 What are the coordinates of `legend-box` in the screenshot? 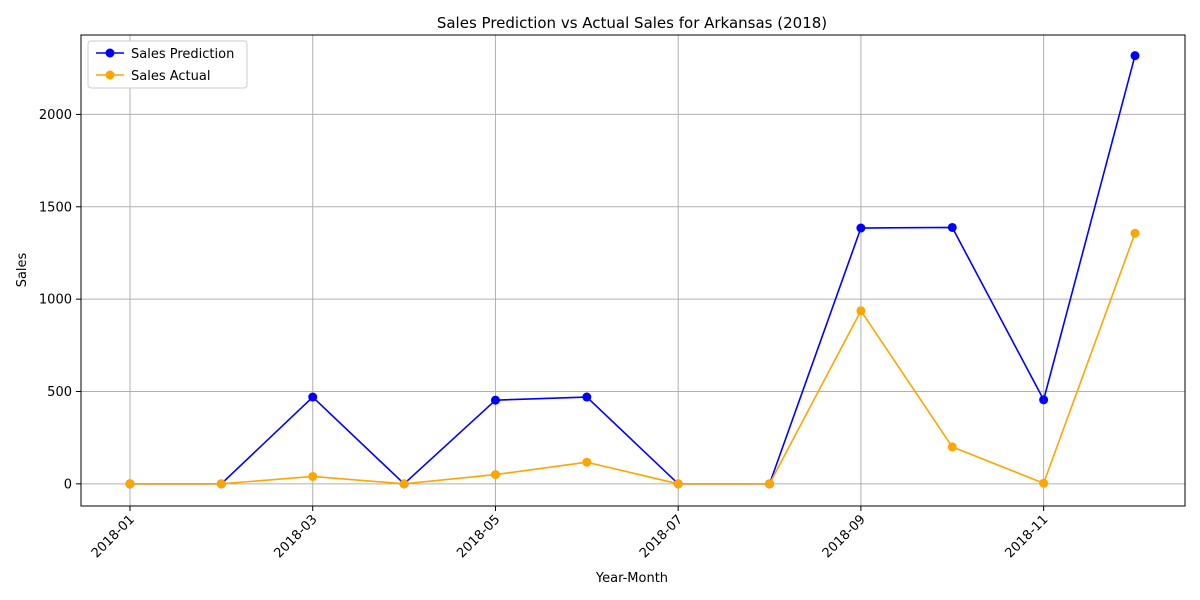 It's located at (167, 64).